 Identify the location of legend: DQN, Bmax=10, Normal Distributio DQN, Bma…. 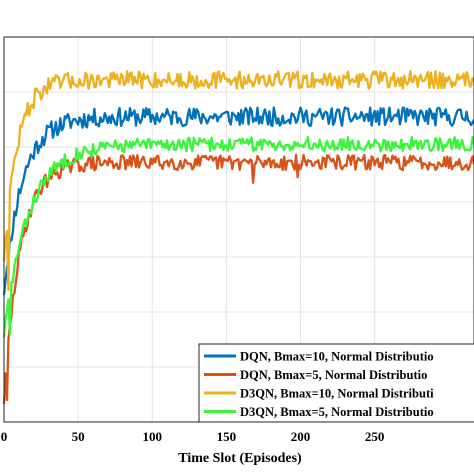
(336, 383).